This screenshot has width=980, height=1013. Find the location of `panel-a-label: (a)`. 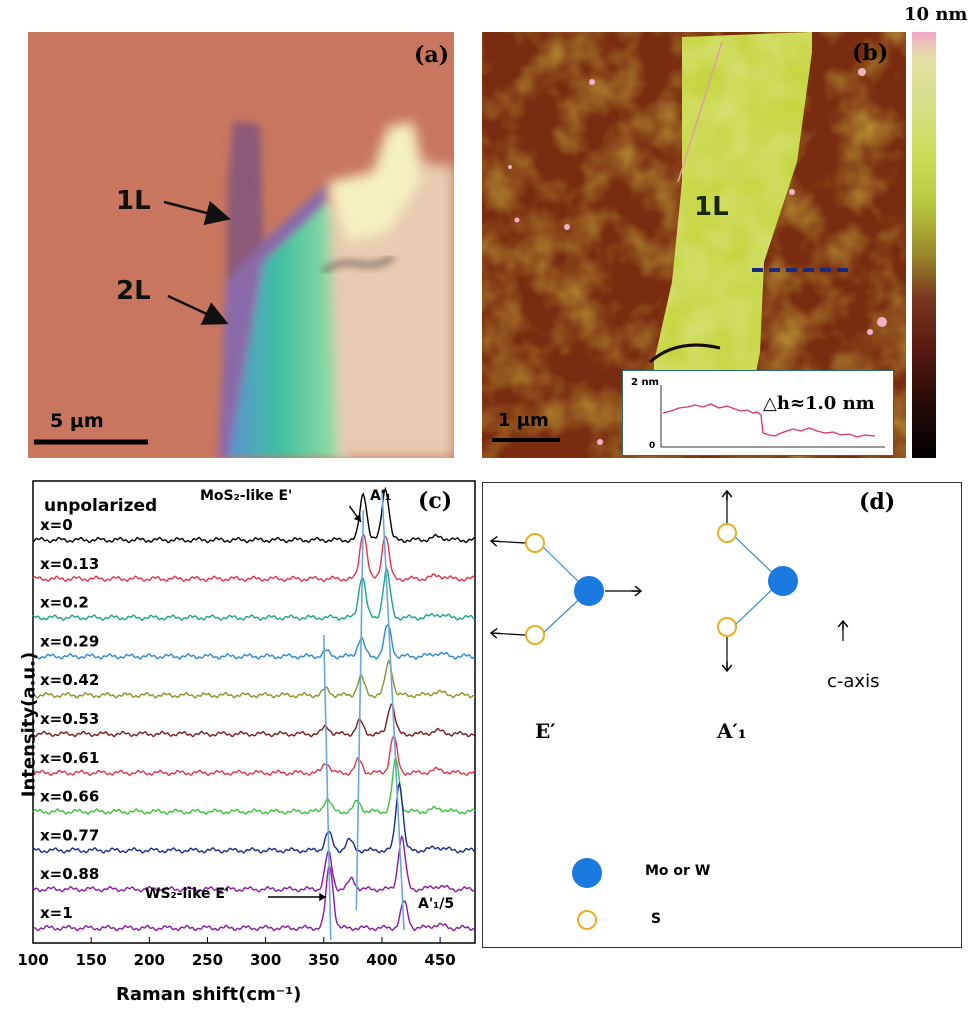

panel-a-label: (a) is located at coordinates (432, 55).